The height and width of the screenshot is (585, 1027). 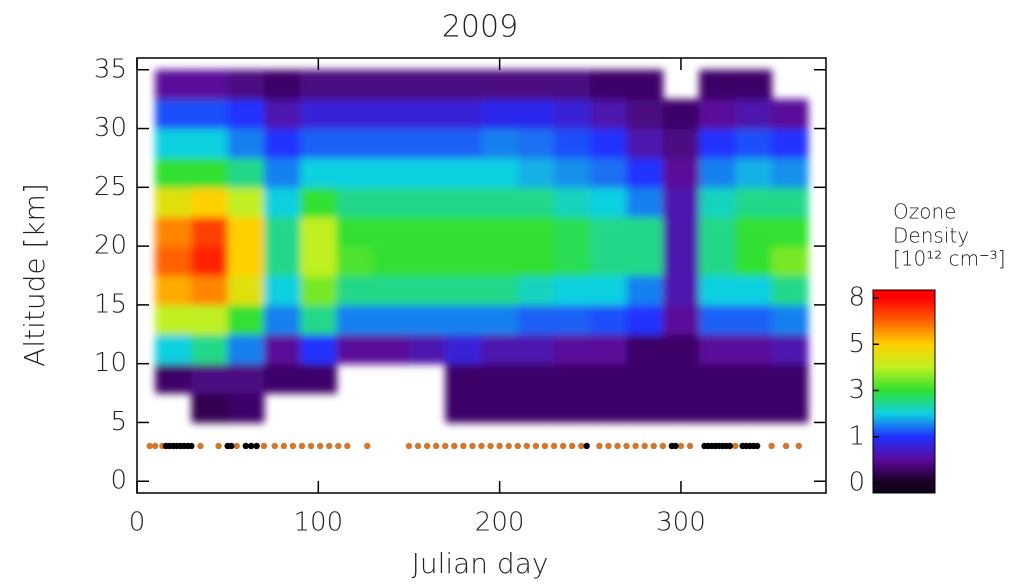 What do you see at coordinates (856, 483) in the screenshot?
I see `colorbar-tick-label: 0` at bounding box center [856, 483].